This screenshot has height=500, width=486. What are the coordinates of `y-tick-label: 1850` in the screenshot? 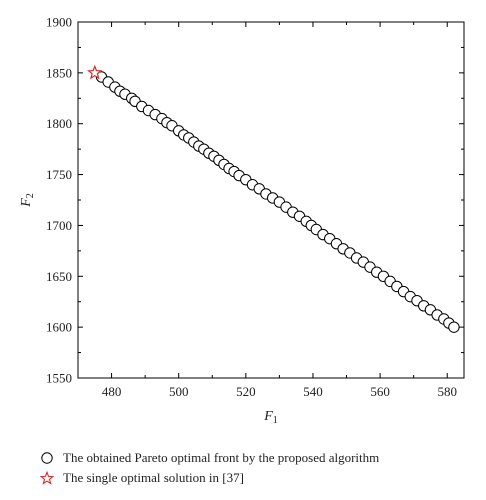 It's located at (59, 72).